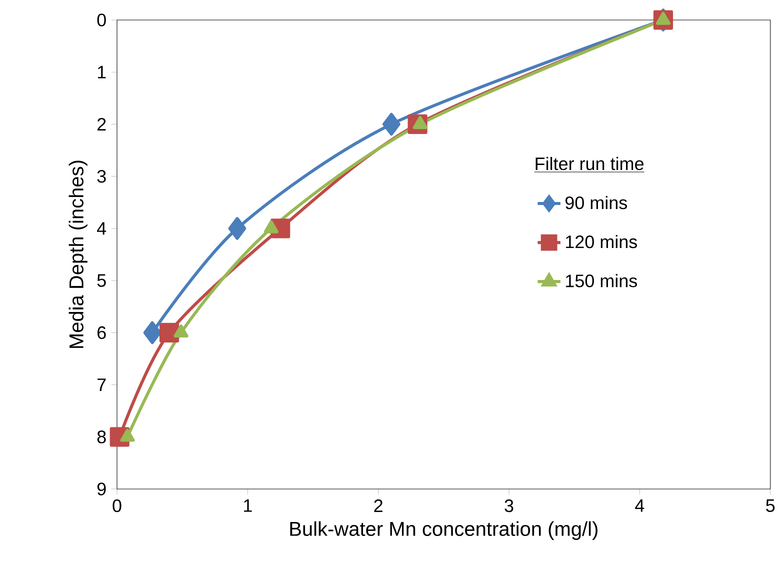  What do you see at coordinates (101, 280) in the screenshot?
I see `y-tick-label: 5` at bounding box center [101, 280].